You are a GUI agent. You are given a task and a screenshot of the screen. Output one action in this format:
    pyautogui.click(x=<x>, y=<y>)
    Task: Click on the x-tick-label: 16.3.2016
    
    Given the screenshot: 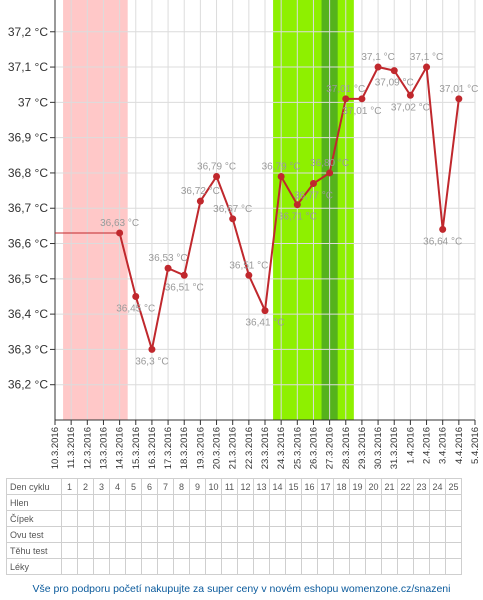 What is the action you would take?
    pyautogui.click(x=152, y=448)
    